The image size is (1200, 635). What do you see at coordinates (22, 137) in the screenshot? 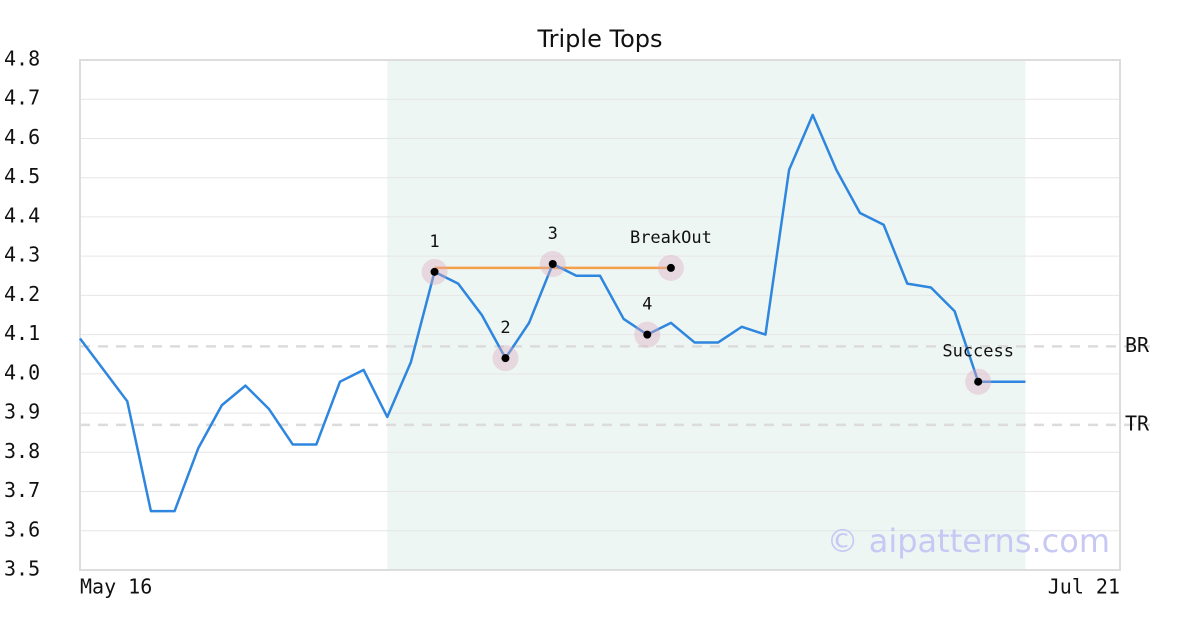
I see `y-tick-label: 4.6` at bounding box center [22, 137].